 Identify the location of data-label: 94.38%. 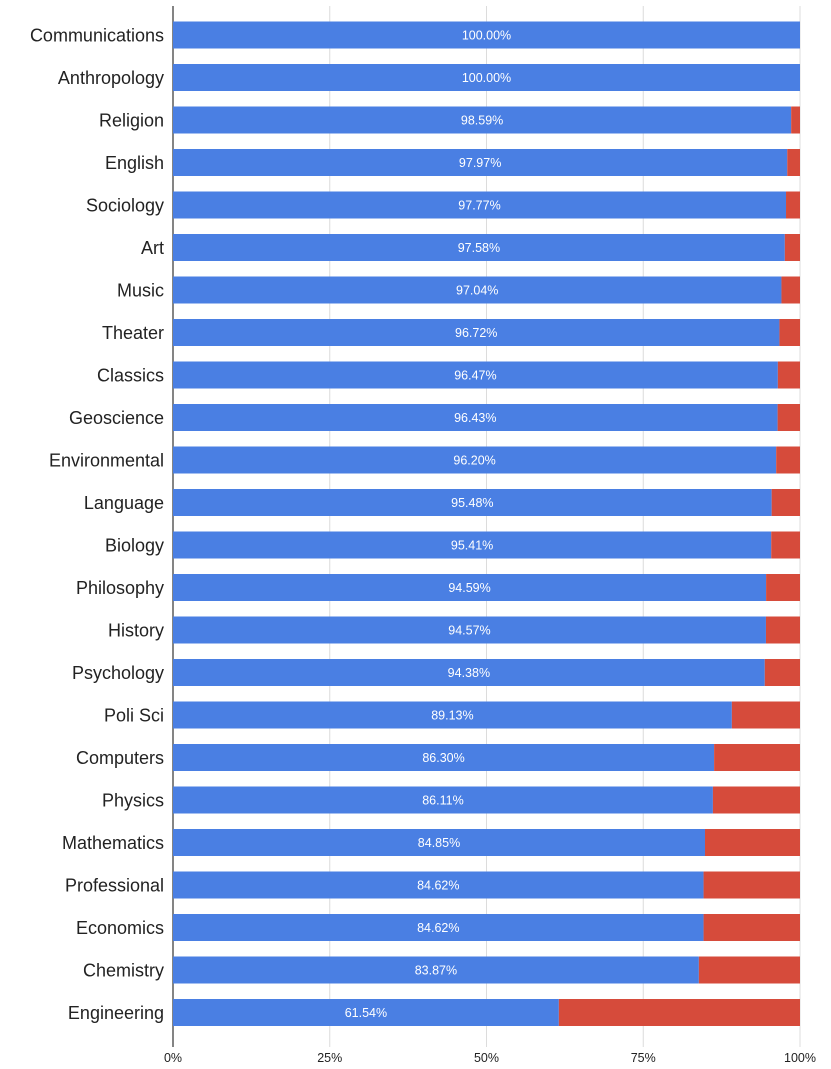
(469, 673).